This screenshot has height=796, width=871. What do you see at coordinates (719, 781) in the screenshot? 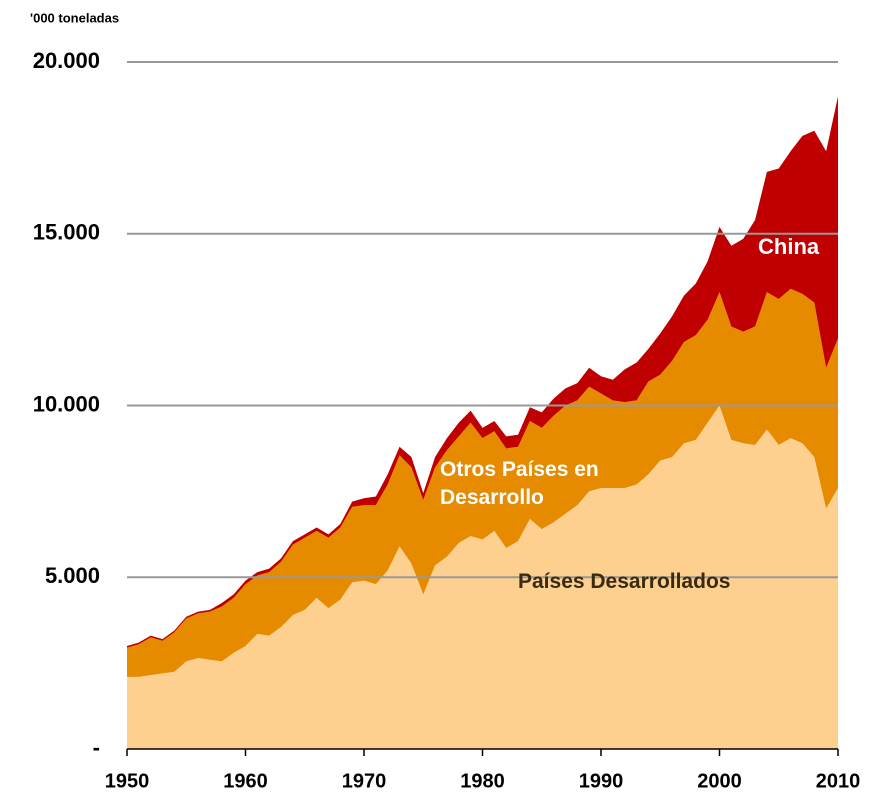
I see `x-tick-label: 2000` at bounding box center [719, 781].